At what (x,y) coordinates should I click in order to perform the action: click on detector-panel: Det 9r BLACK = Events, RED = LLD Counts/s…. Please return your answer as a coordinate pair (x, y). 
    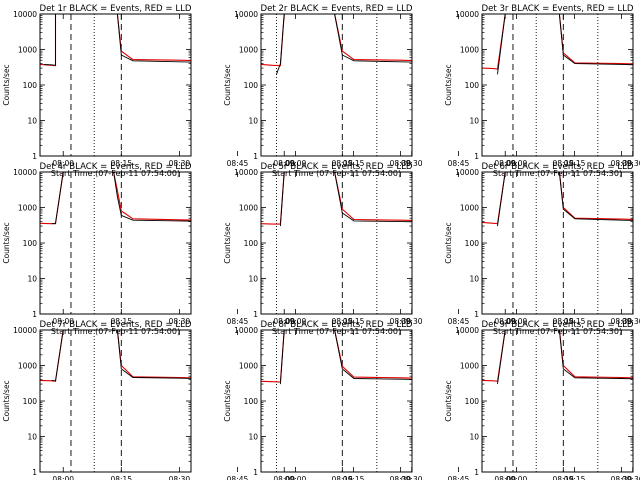
    Looking at the image, I should click on (539, 400).